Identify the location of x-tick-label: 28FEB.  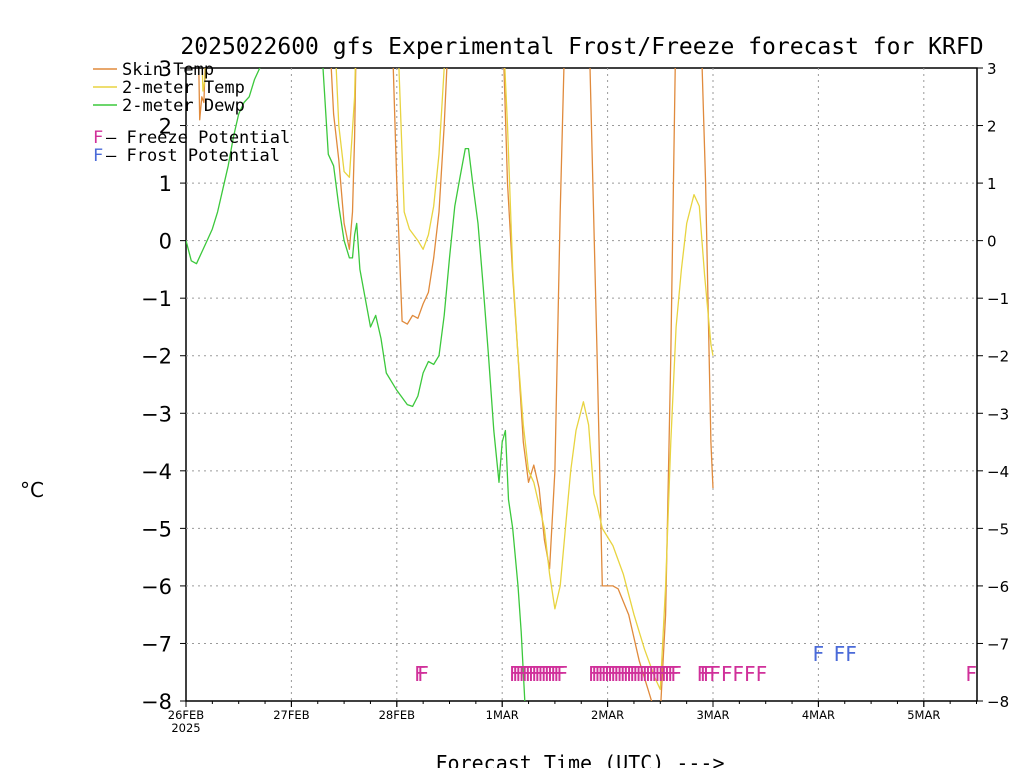
(397, 715).